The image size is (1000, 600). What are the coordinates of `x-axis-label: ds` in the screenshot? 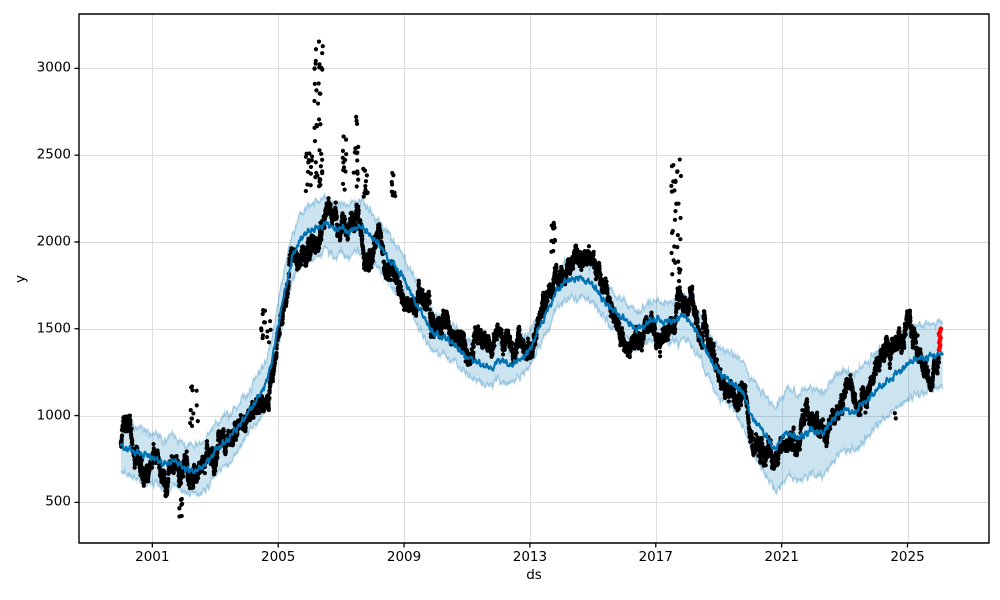 It's located at (534, 575).